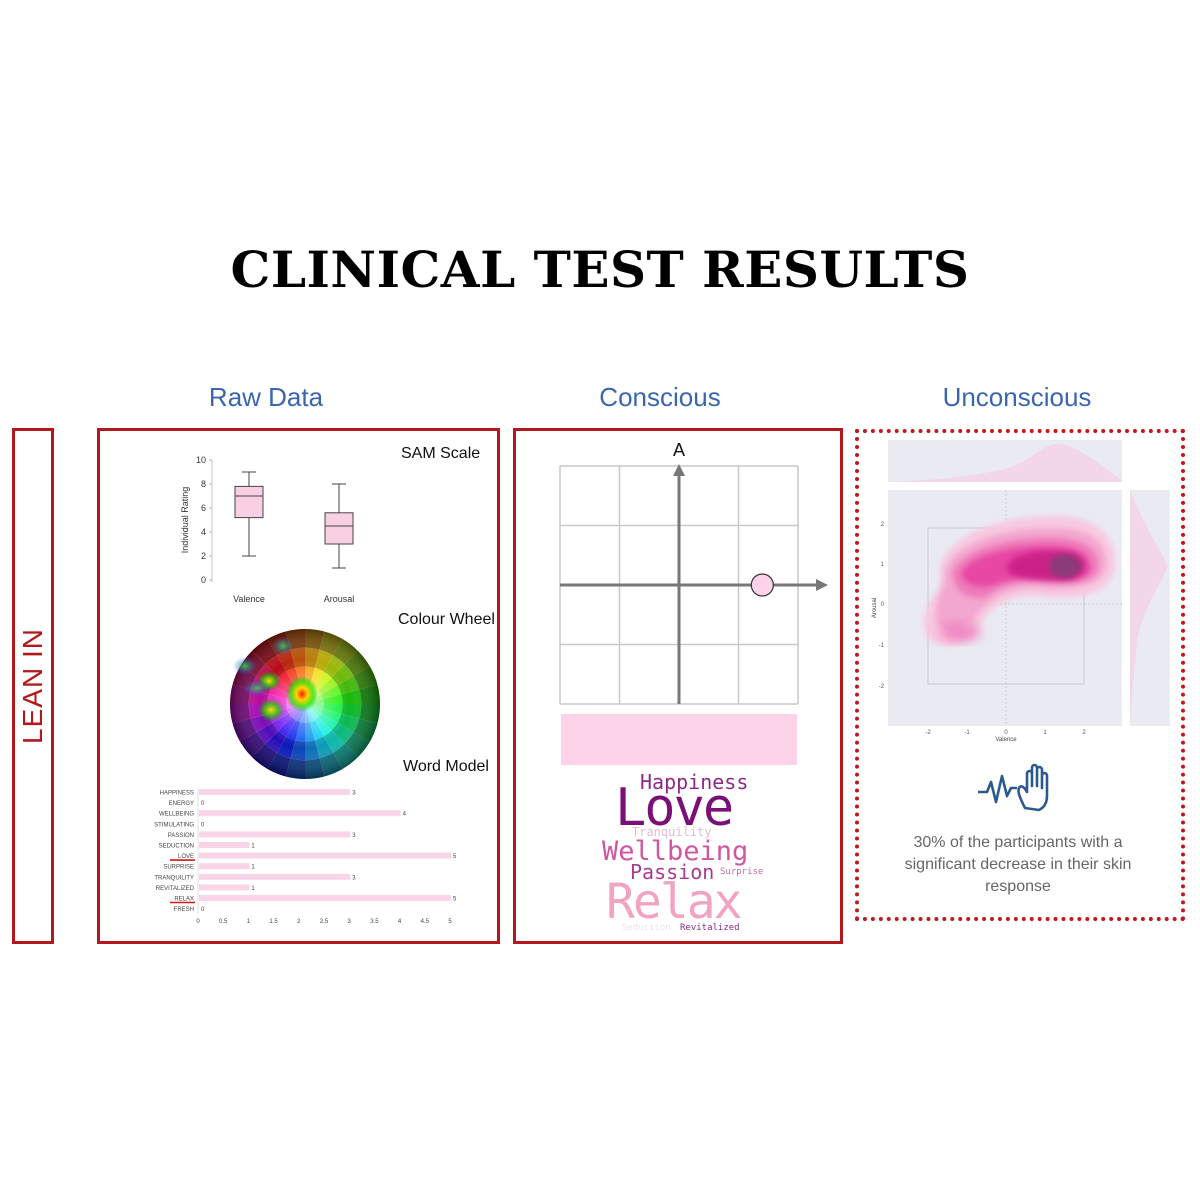 The height and width of the screenshot is (1200, 1200). I want to click on x-tick-label: 1.5, so click(273, 922).